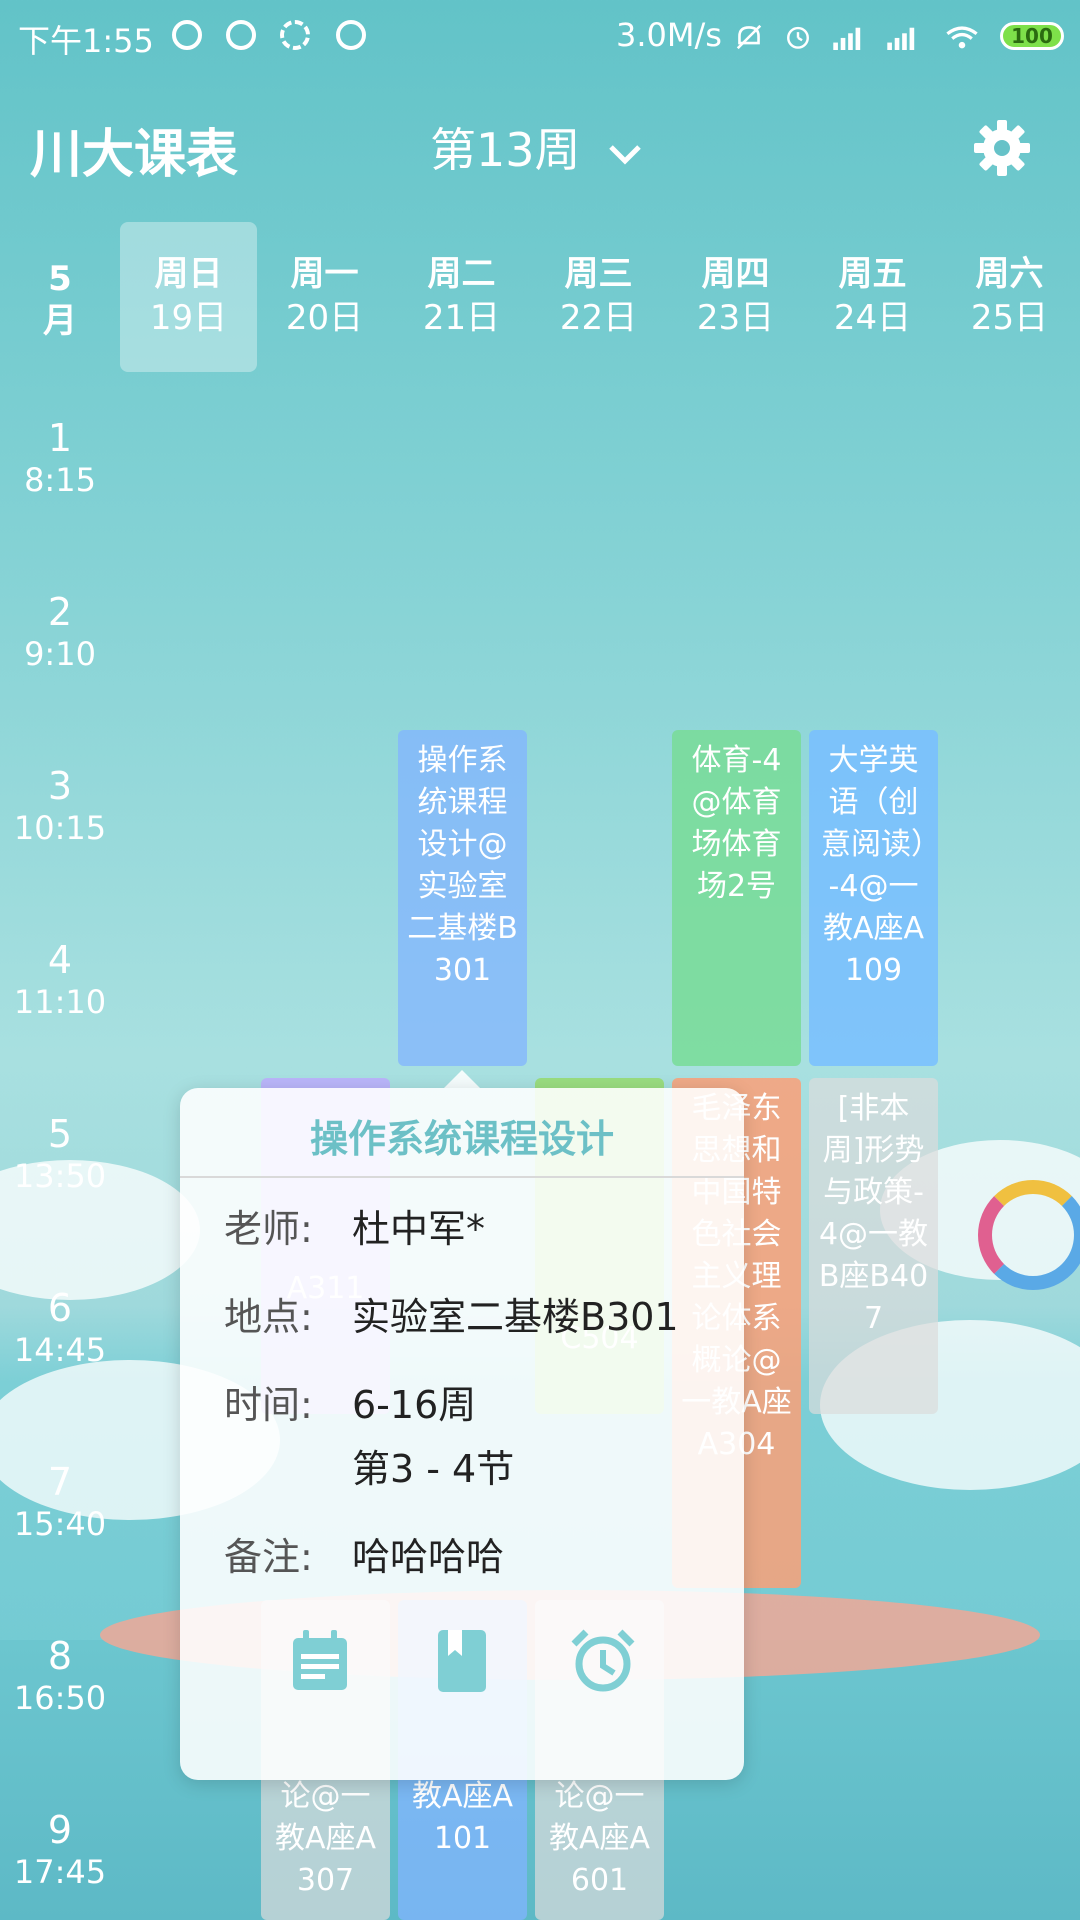  What do you see at coordinates (872, 274) in the screenshot?
I see `day-name: 周五` at bounding box center [872, 274].